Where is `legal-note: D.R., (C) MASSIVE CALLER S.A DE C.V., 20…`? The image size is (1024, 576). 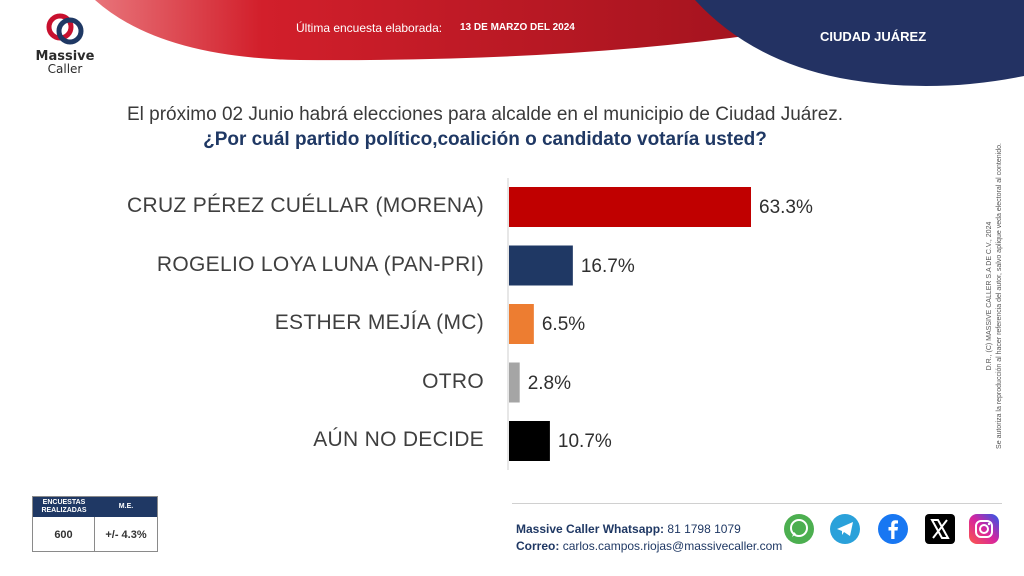 legal-note: D.R., (C) MASSIVE CALLER S.A DE C.V., 20… is located at coordinates (995, 296).